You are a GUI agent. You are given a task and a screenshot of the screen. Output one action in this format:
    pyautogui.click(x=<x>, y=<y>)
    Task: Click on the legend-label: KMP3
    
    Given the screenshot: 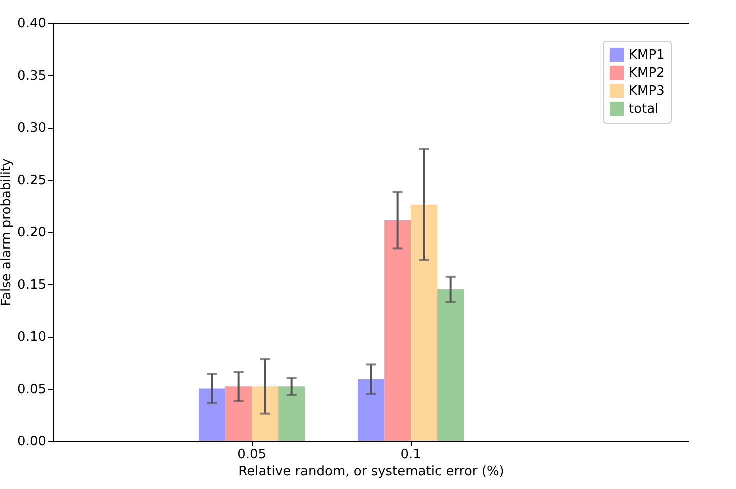 What is the action you would take?
    pyautogui.click(x=647, y=91)
    